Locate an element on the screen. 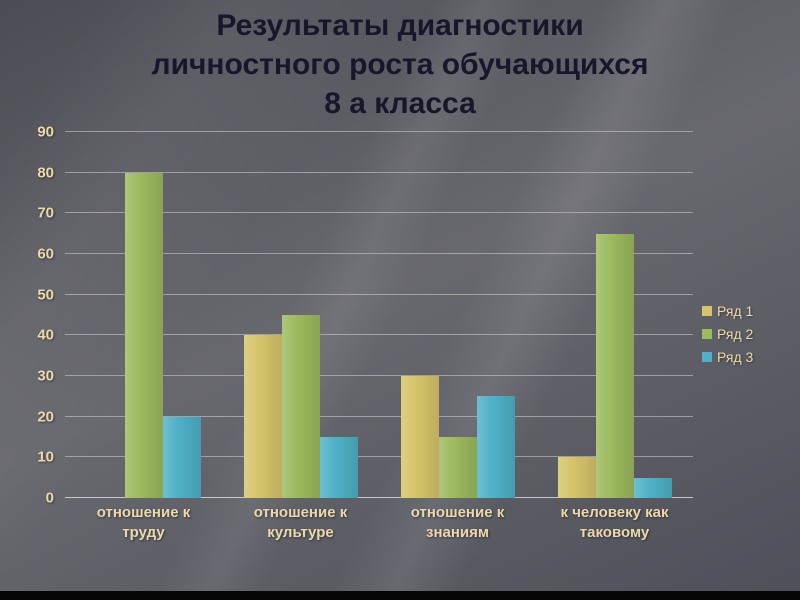  legend-label: Ряд 2 is located at coordinates (735, 334).